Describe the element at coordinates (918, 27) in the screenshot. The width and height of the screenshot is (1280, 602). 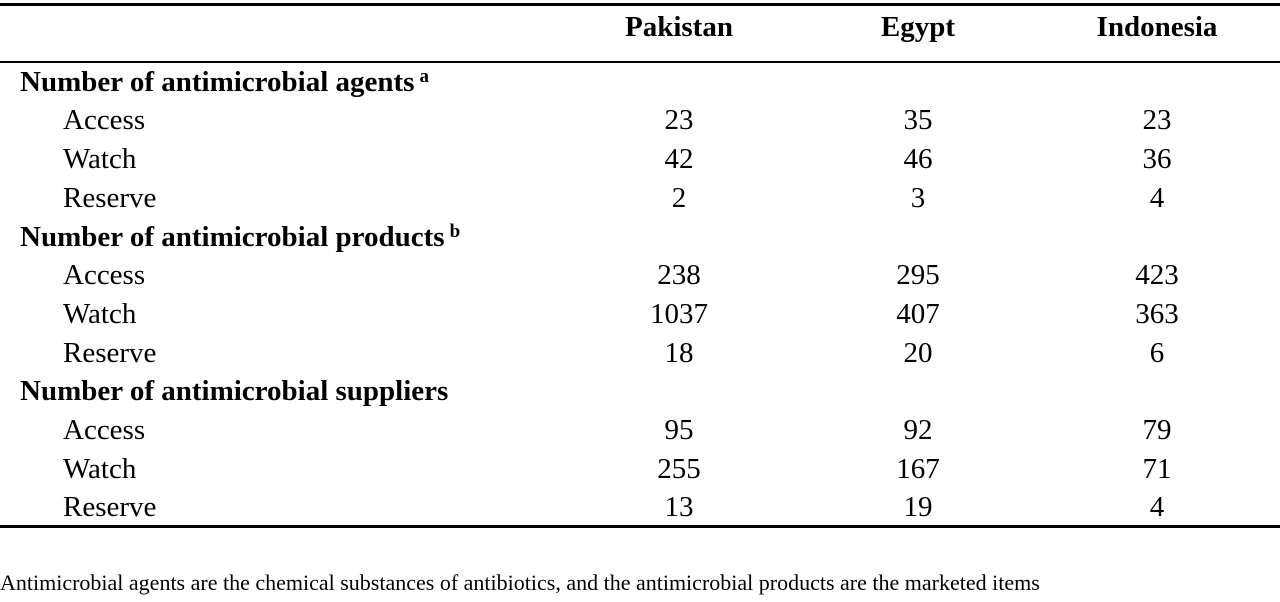
I see `column-header-egypt: Egypt` at that location.